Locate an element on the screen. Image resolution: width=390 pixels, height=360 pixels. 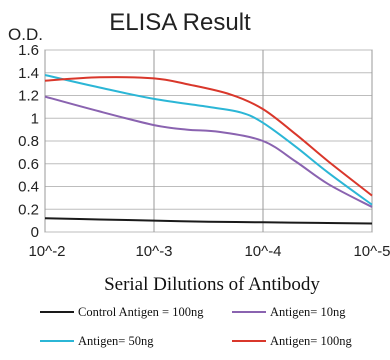
x-tick-label: 10^-3 is located at coordinates (153, 251).